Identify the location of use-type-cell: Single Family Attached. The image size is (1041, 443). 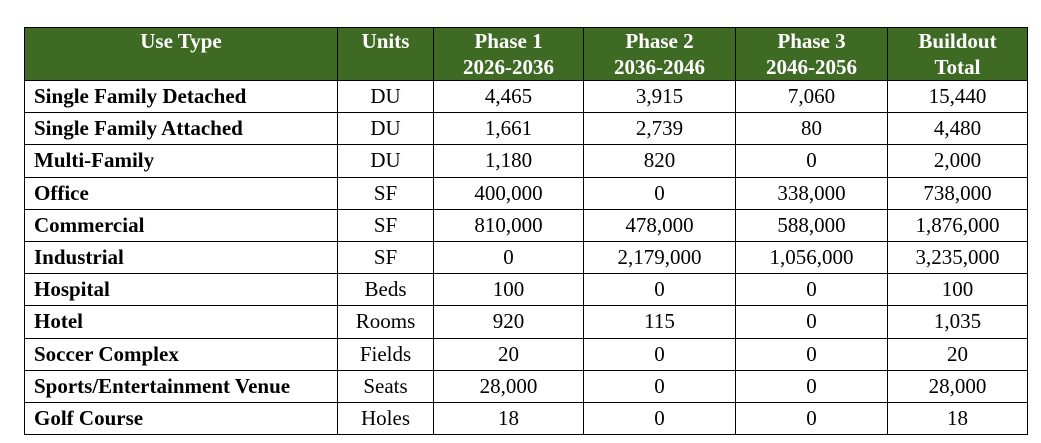
(181, 129).